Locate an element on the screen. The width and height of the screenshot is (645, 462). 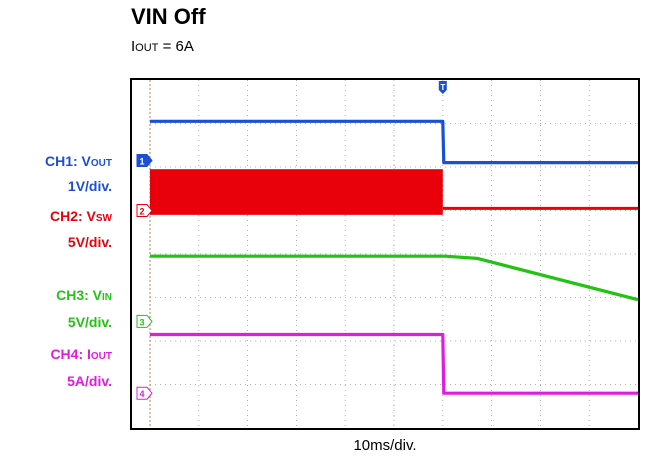
ch3-scale-label: 5V/div. is located at coordinates (89, 322).